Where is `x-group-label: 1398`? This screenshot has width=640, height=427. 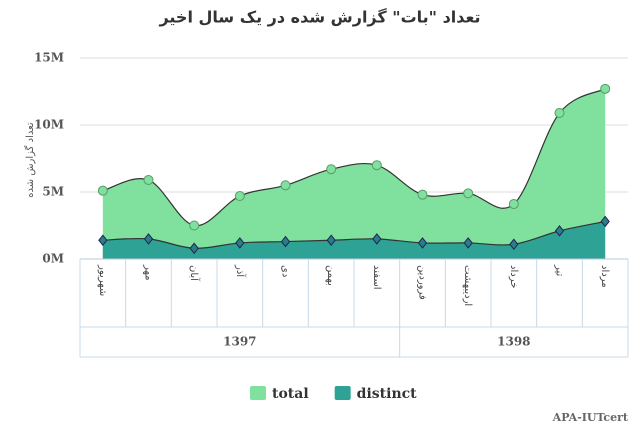 x-group-label: 1398 is located at coordinates (513, 342).